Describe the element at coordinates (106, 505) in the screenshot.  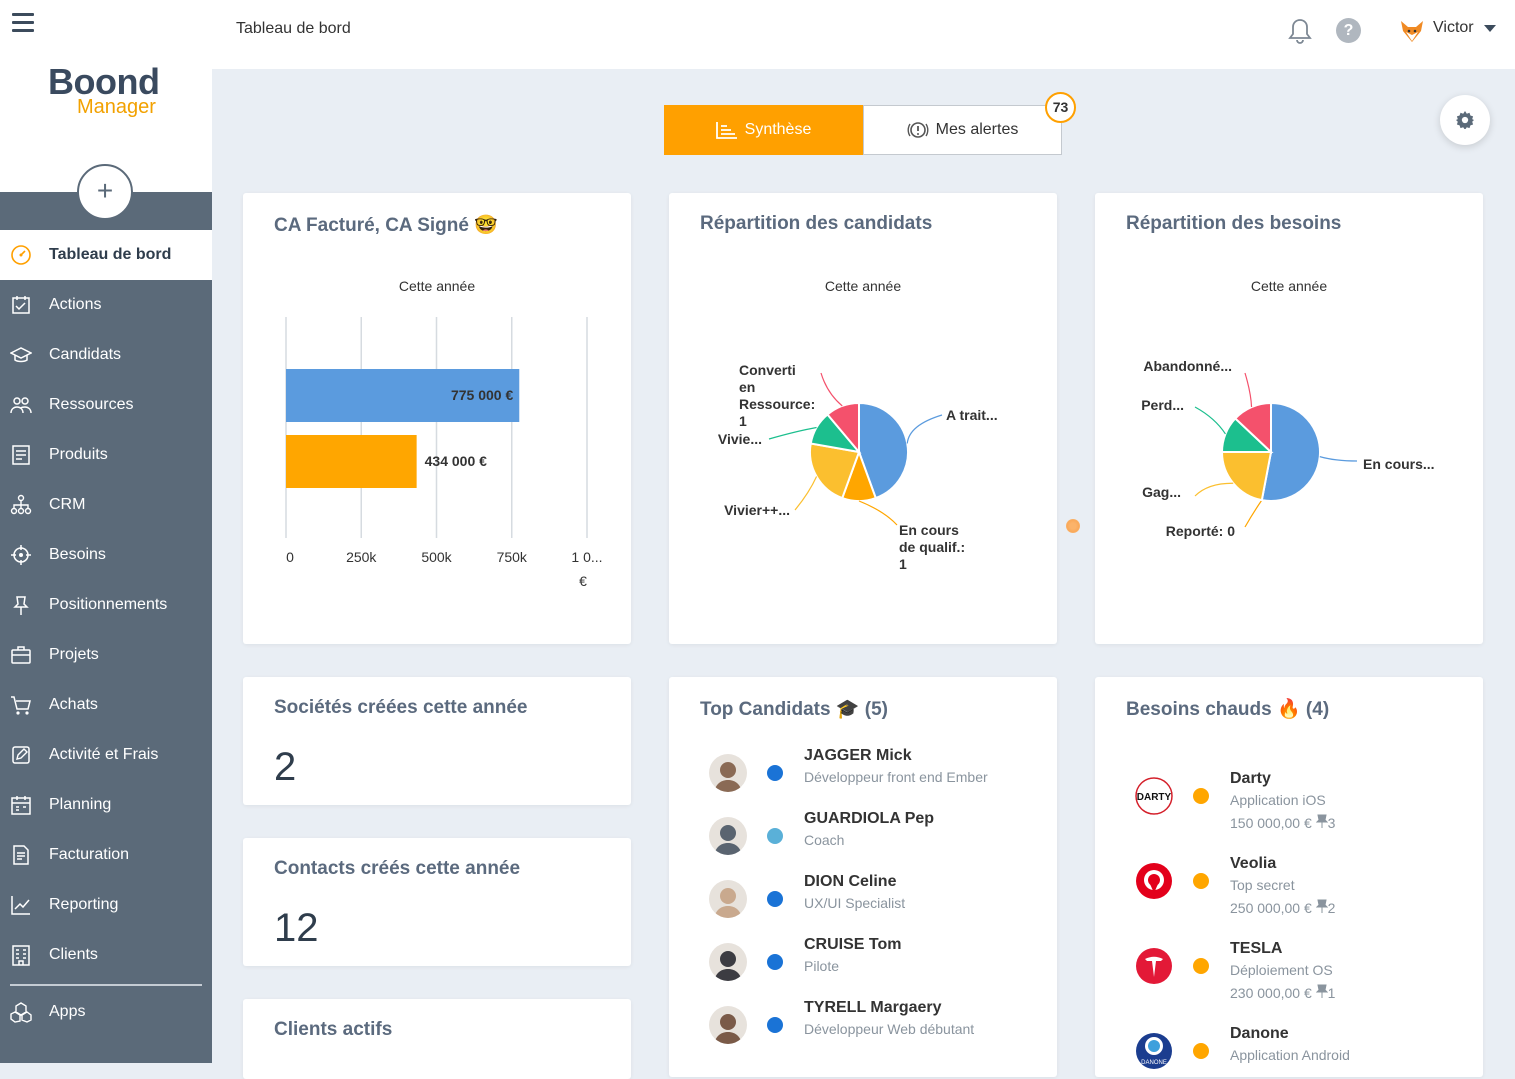
I see `sidebar-item-crm: CRM` at that location.